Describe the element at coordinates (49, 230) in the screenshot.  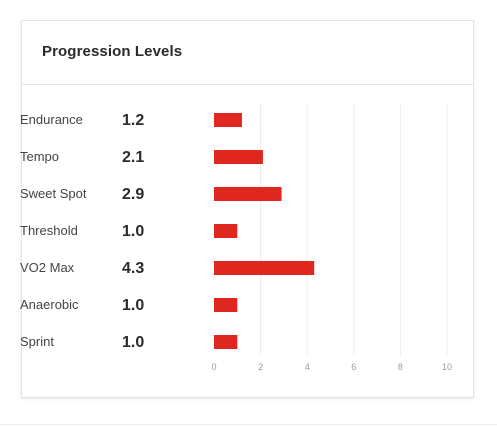
I see `category-label: Threshold` at that location.